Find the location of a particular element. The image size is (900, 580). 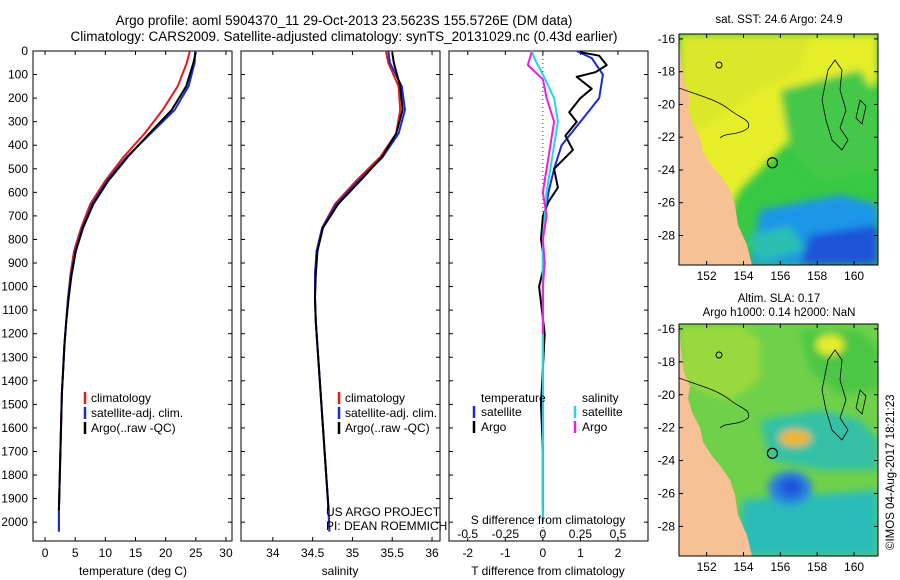

depth-tick-label: 200 is located at coordinates (18, 98).